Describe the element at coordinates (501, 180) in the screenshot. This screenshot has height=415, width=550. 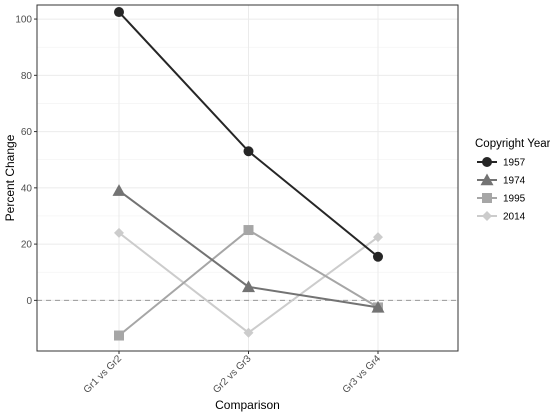
I see `legend-item-1974: 1974` at that location.